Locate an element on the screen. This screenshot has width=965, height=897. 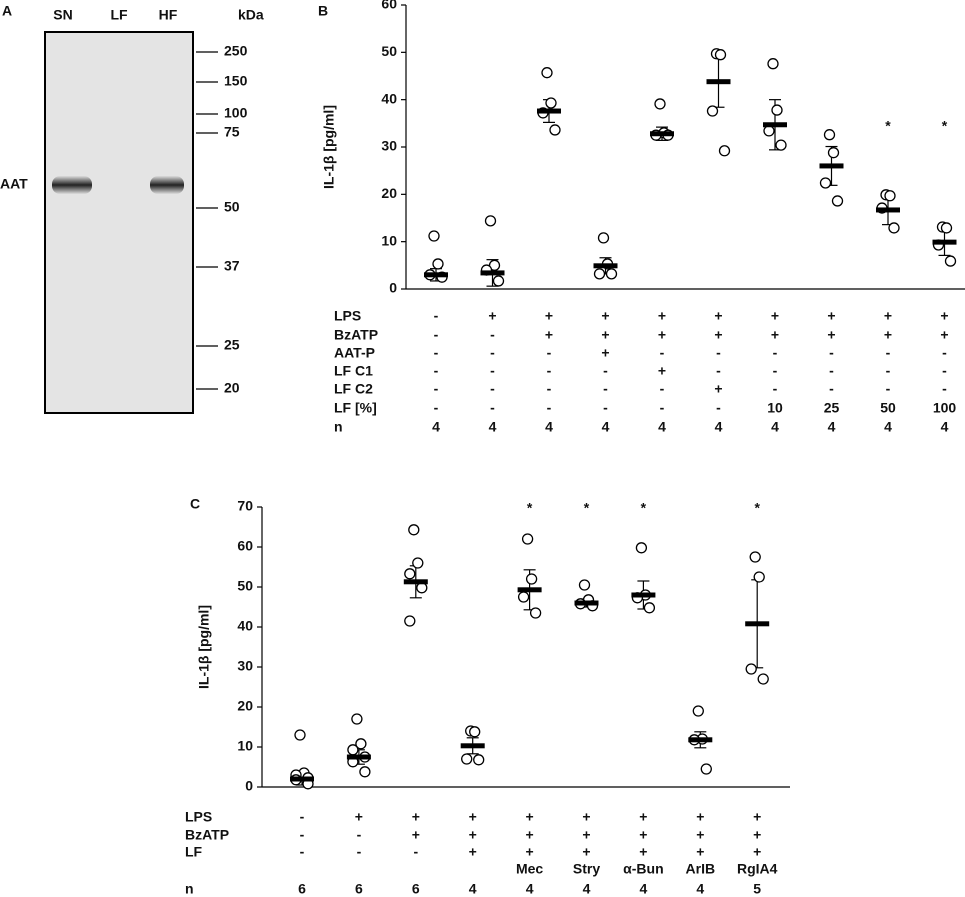
band-label: AAT is located at coordinates (14, 184).